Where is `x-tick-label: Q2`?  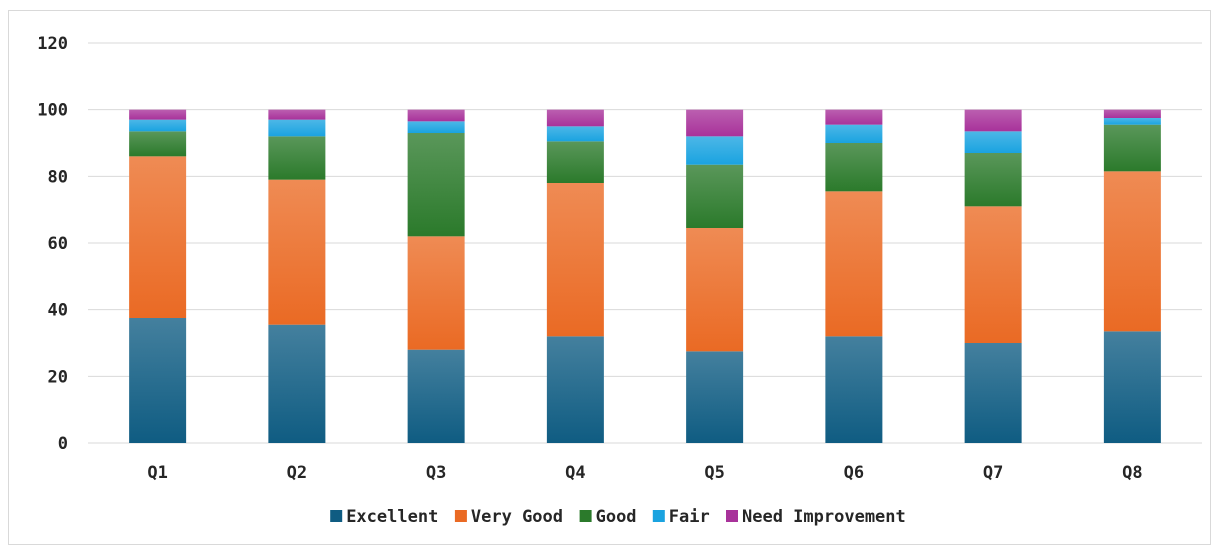
x-tick-label: Q2 is located at coordinates (297, 473).